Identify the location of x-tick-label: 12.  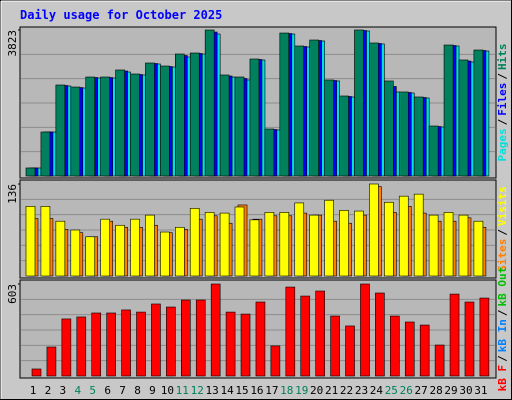
(197, 390).